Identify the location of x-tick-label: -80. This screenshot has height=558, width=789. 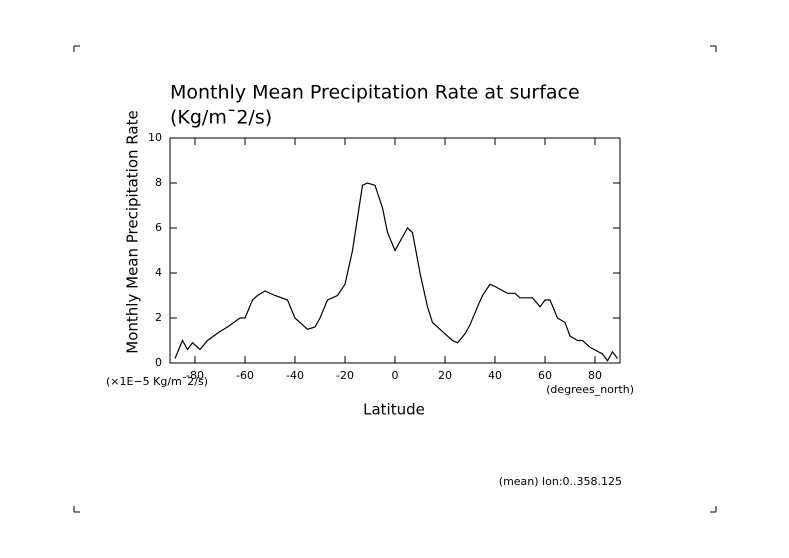
(195, 375).